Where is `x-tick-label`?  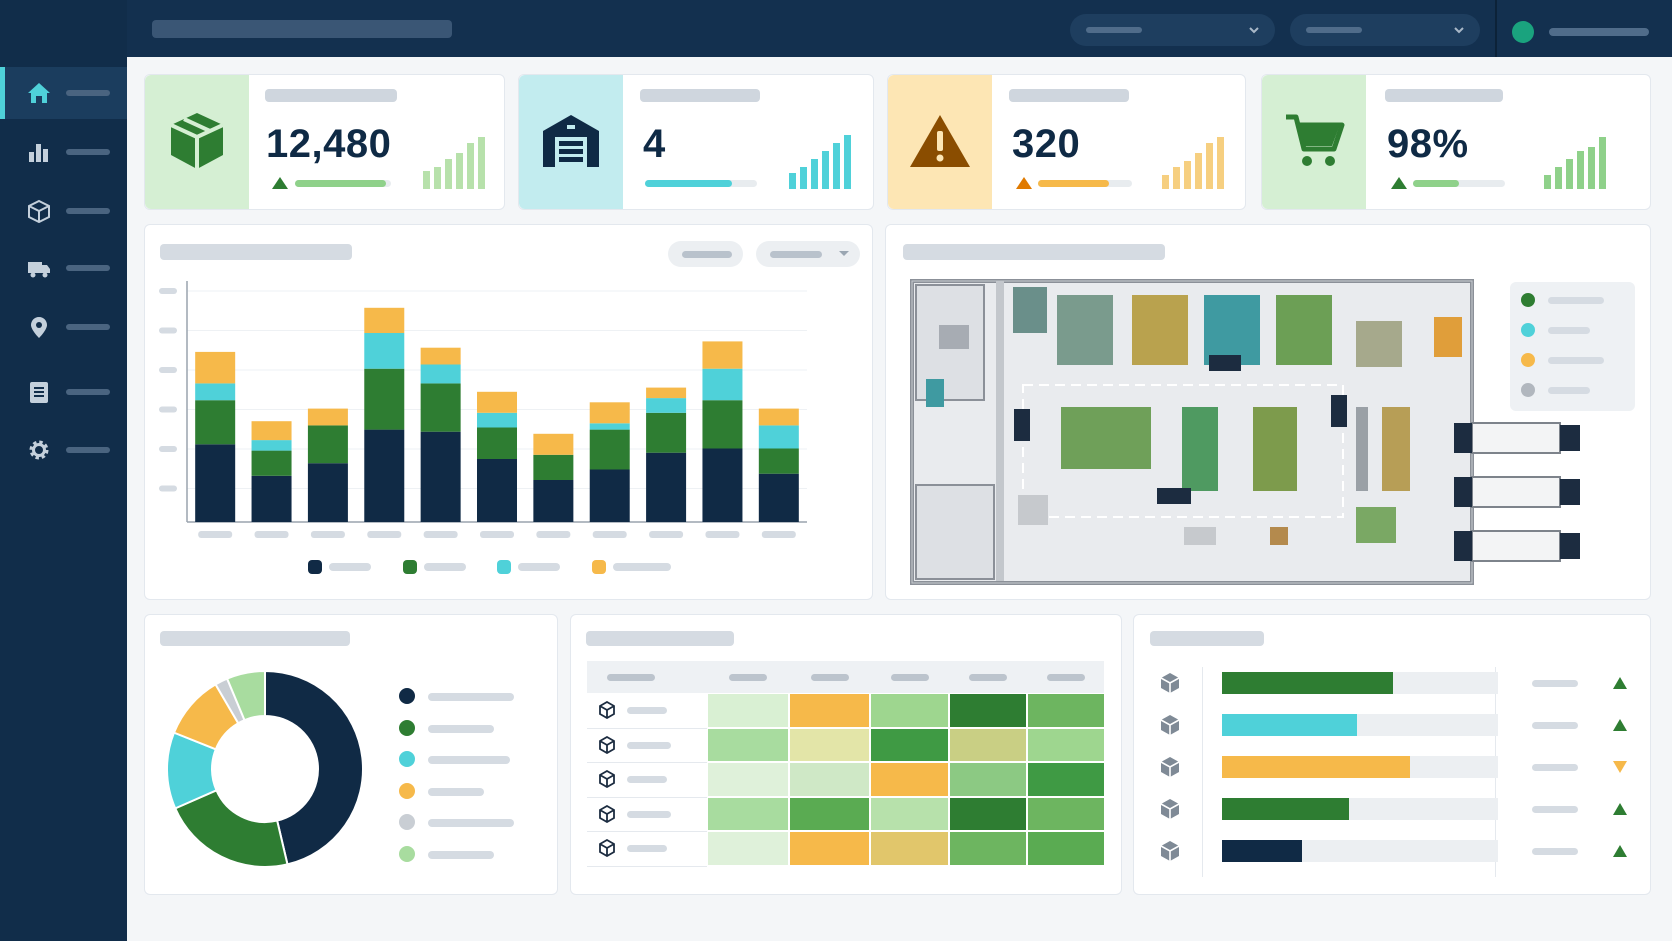
x-tick-label is located at coordinates (497, 534).